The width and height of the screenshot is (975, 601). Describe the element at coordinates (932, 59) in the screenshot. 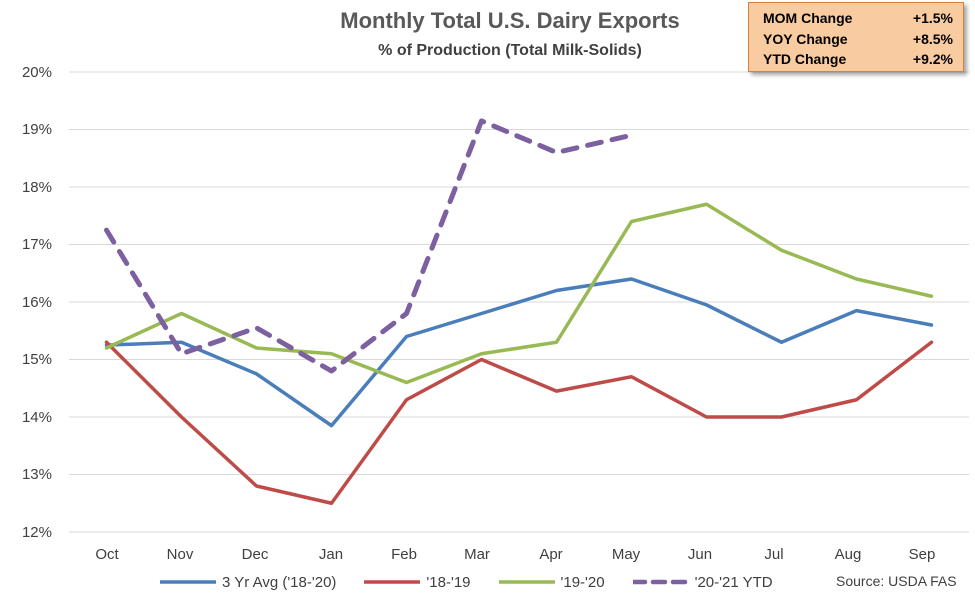

I see `stat-value: +9.2%` at that location.